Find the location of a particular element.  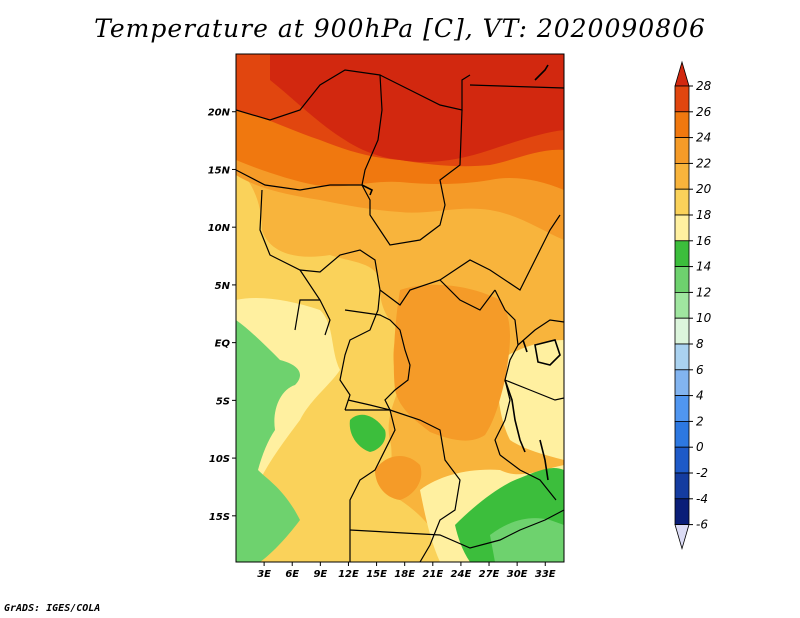

band-12-south is located at coordinates (527, 540).